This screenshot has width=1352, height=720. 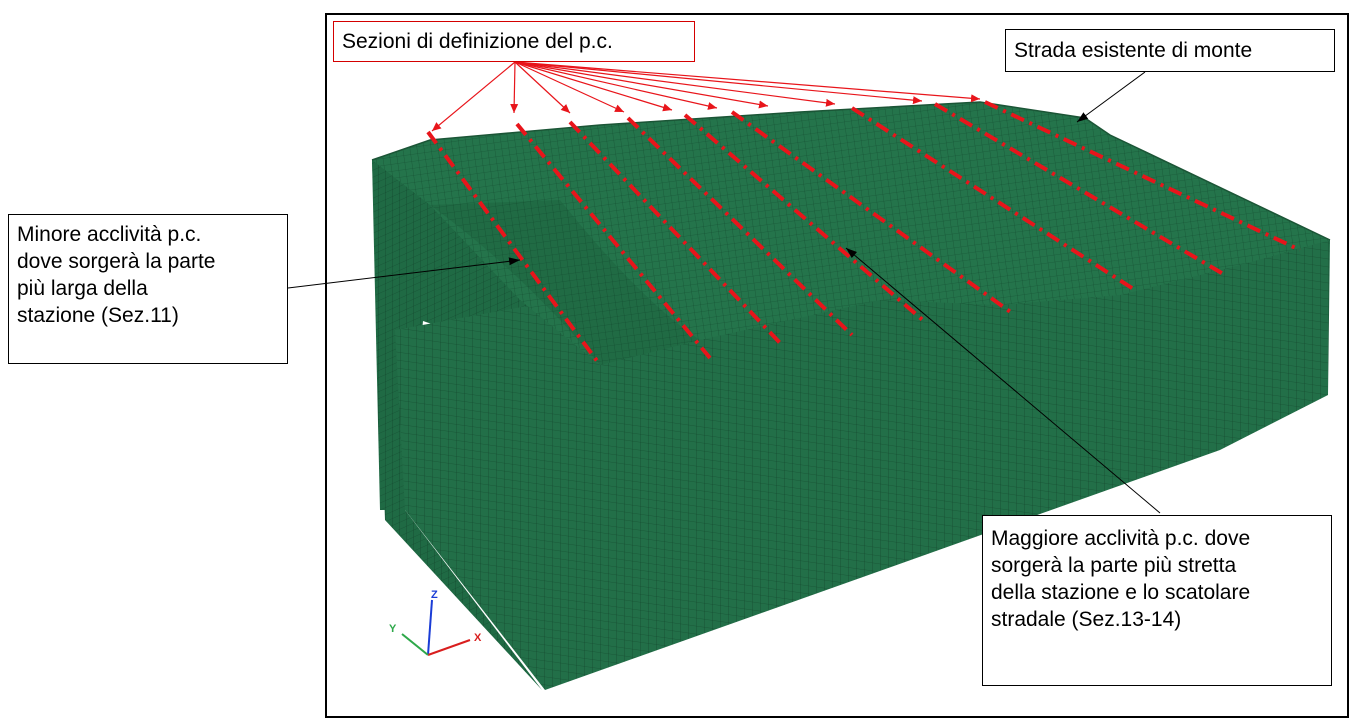 I want to click on mesh-edge, so click(x=851, y=171).